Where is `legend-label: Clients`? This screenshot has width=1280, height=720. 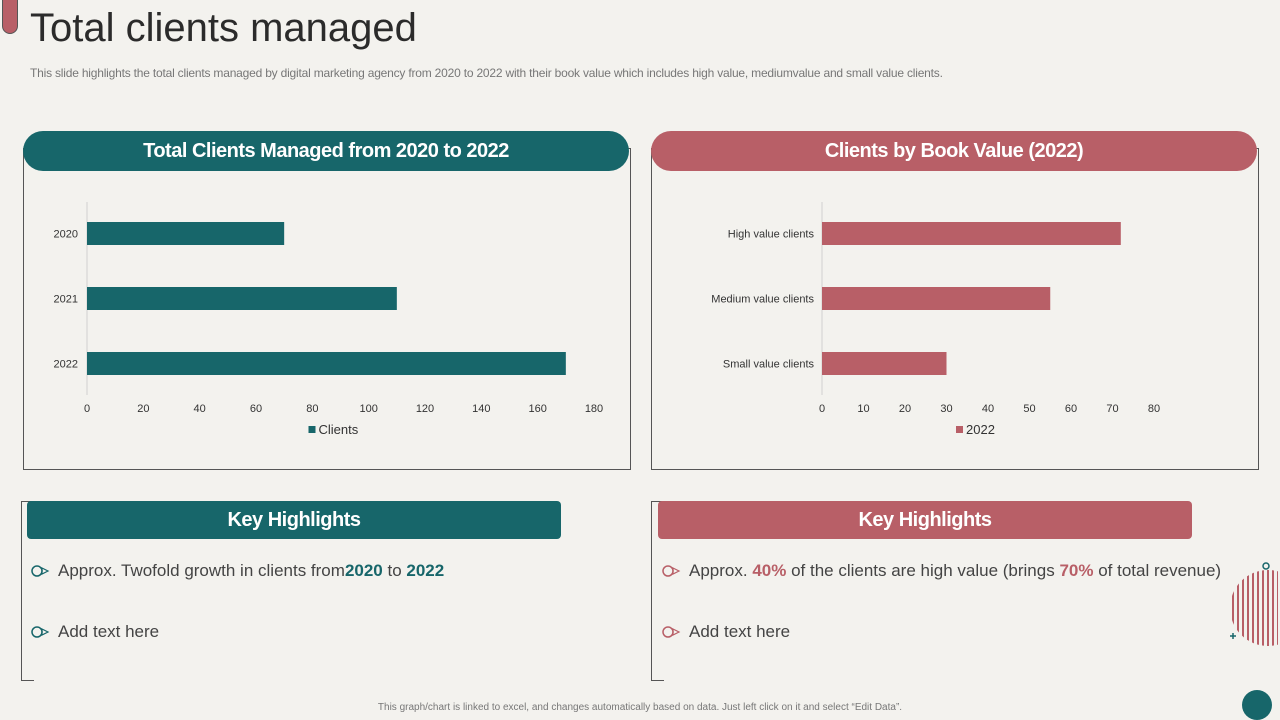 legend-label: Clients is located at coordinates (339, 429).